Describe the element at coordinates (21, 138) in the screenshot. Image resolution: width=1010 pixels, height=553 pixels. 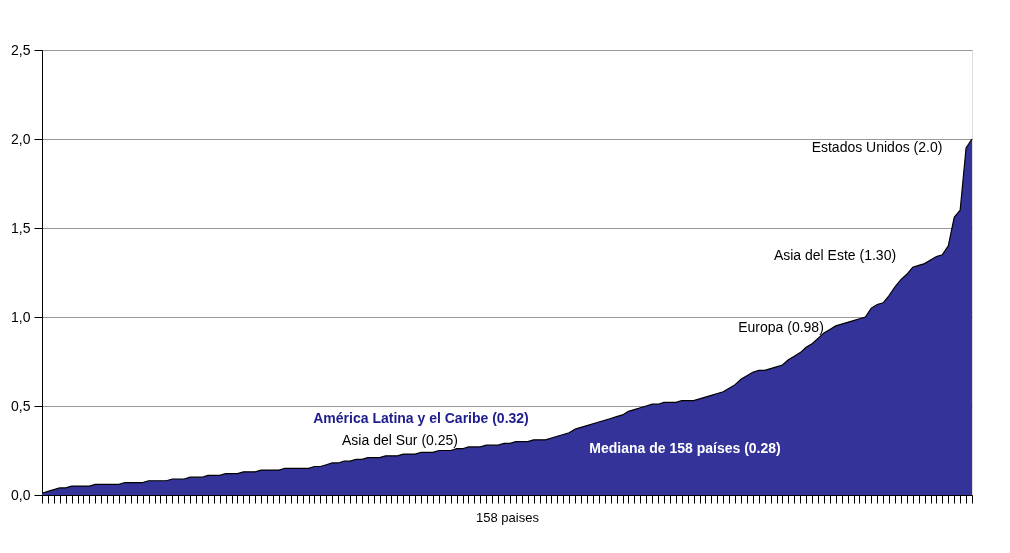
I see `y-tick-label: 2,0` at that location.